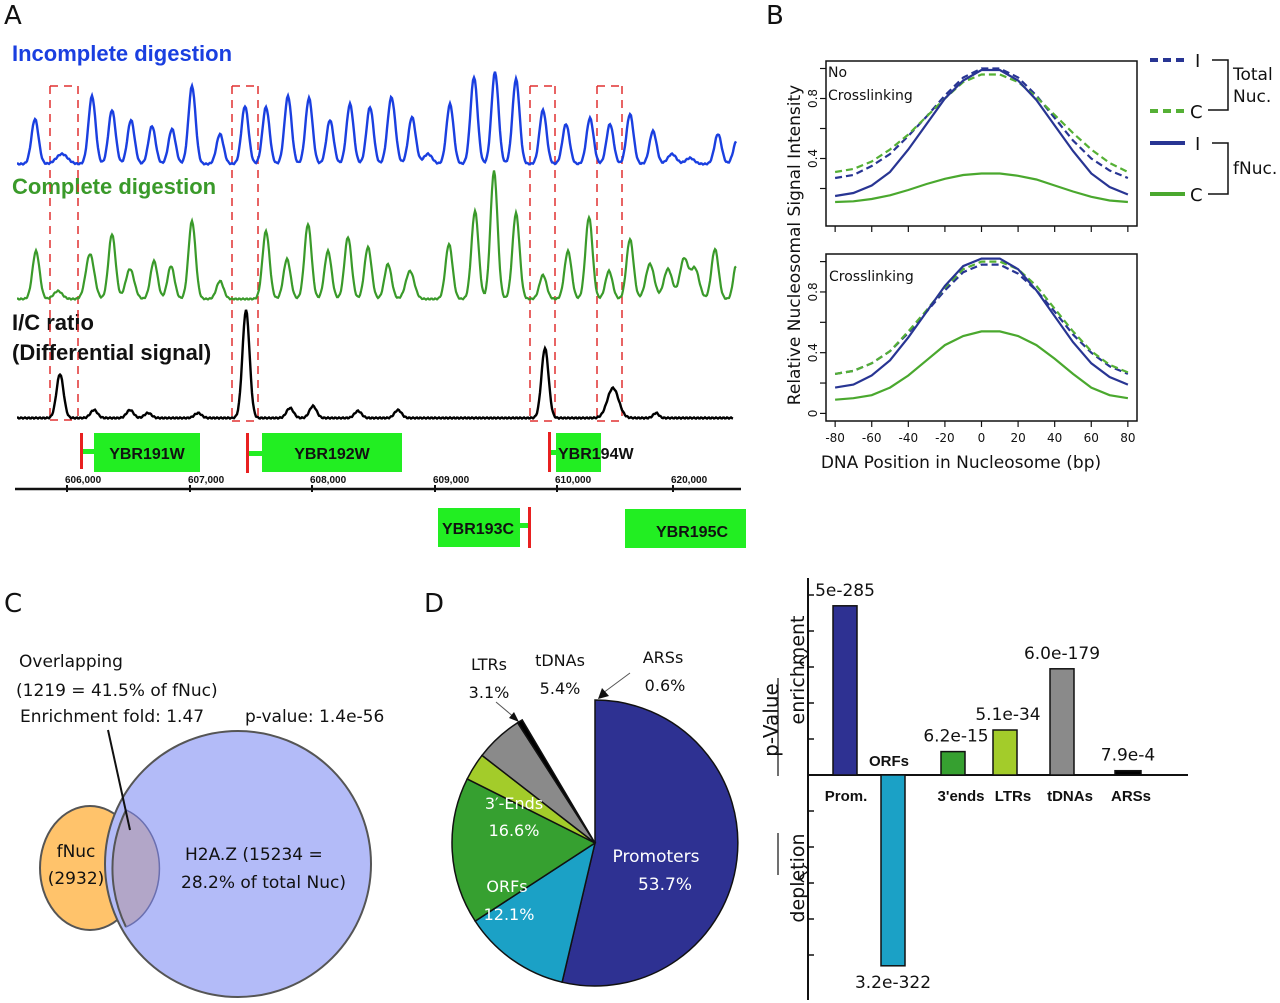 This screenshot has width=1280, height=1003. What do you see at coordinates (955, 737) in the screenshot?
I see `bar-value-label: 6.2e-15` at bounding box center [955, 737].